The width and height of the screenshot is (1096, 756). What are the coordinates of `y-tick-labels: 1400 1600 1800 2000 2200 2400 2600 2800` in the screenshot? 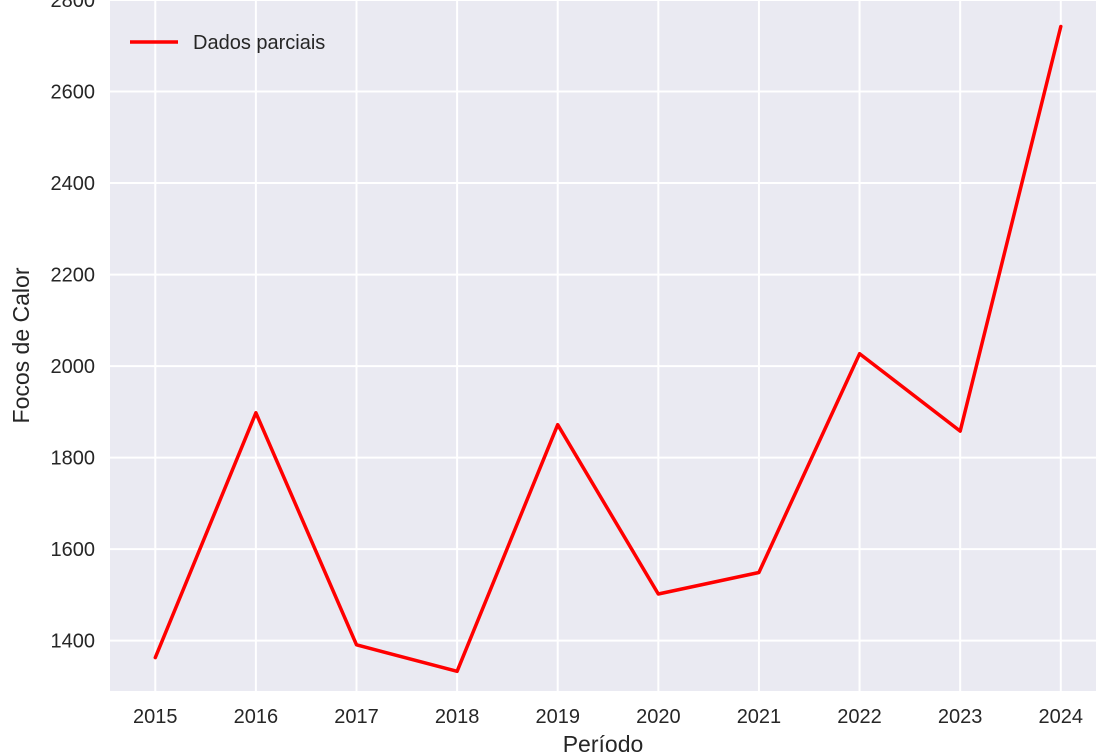 It's located at (73, 326).